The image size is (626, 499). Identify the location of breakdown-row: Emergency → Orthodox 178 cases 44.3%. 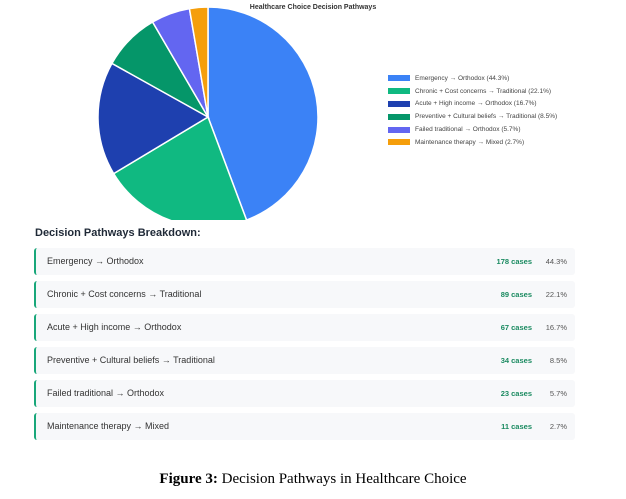
(304, 261).